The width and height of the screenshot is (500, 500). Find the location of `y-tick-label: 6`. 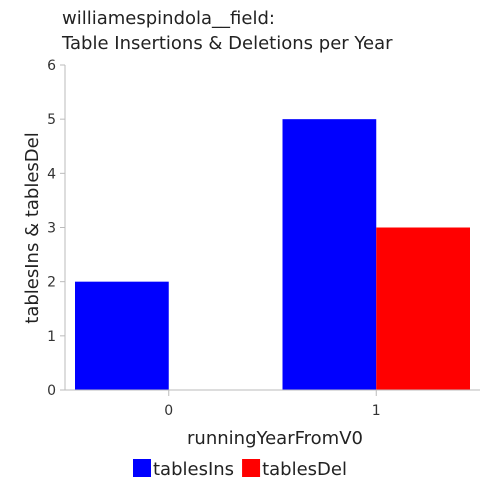

y-tick-label: 6 is located at coordinates (51, 66).